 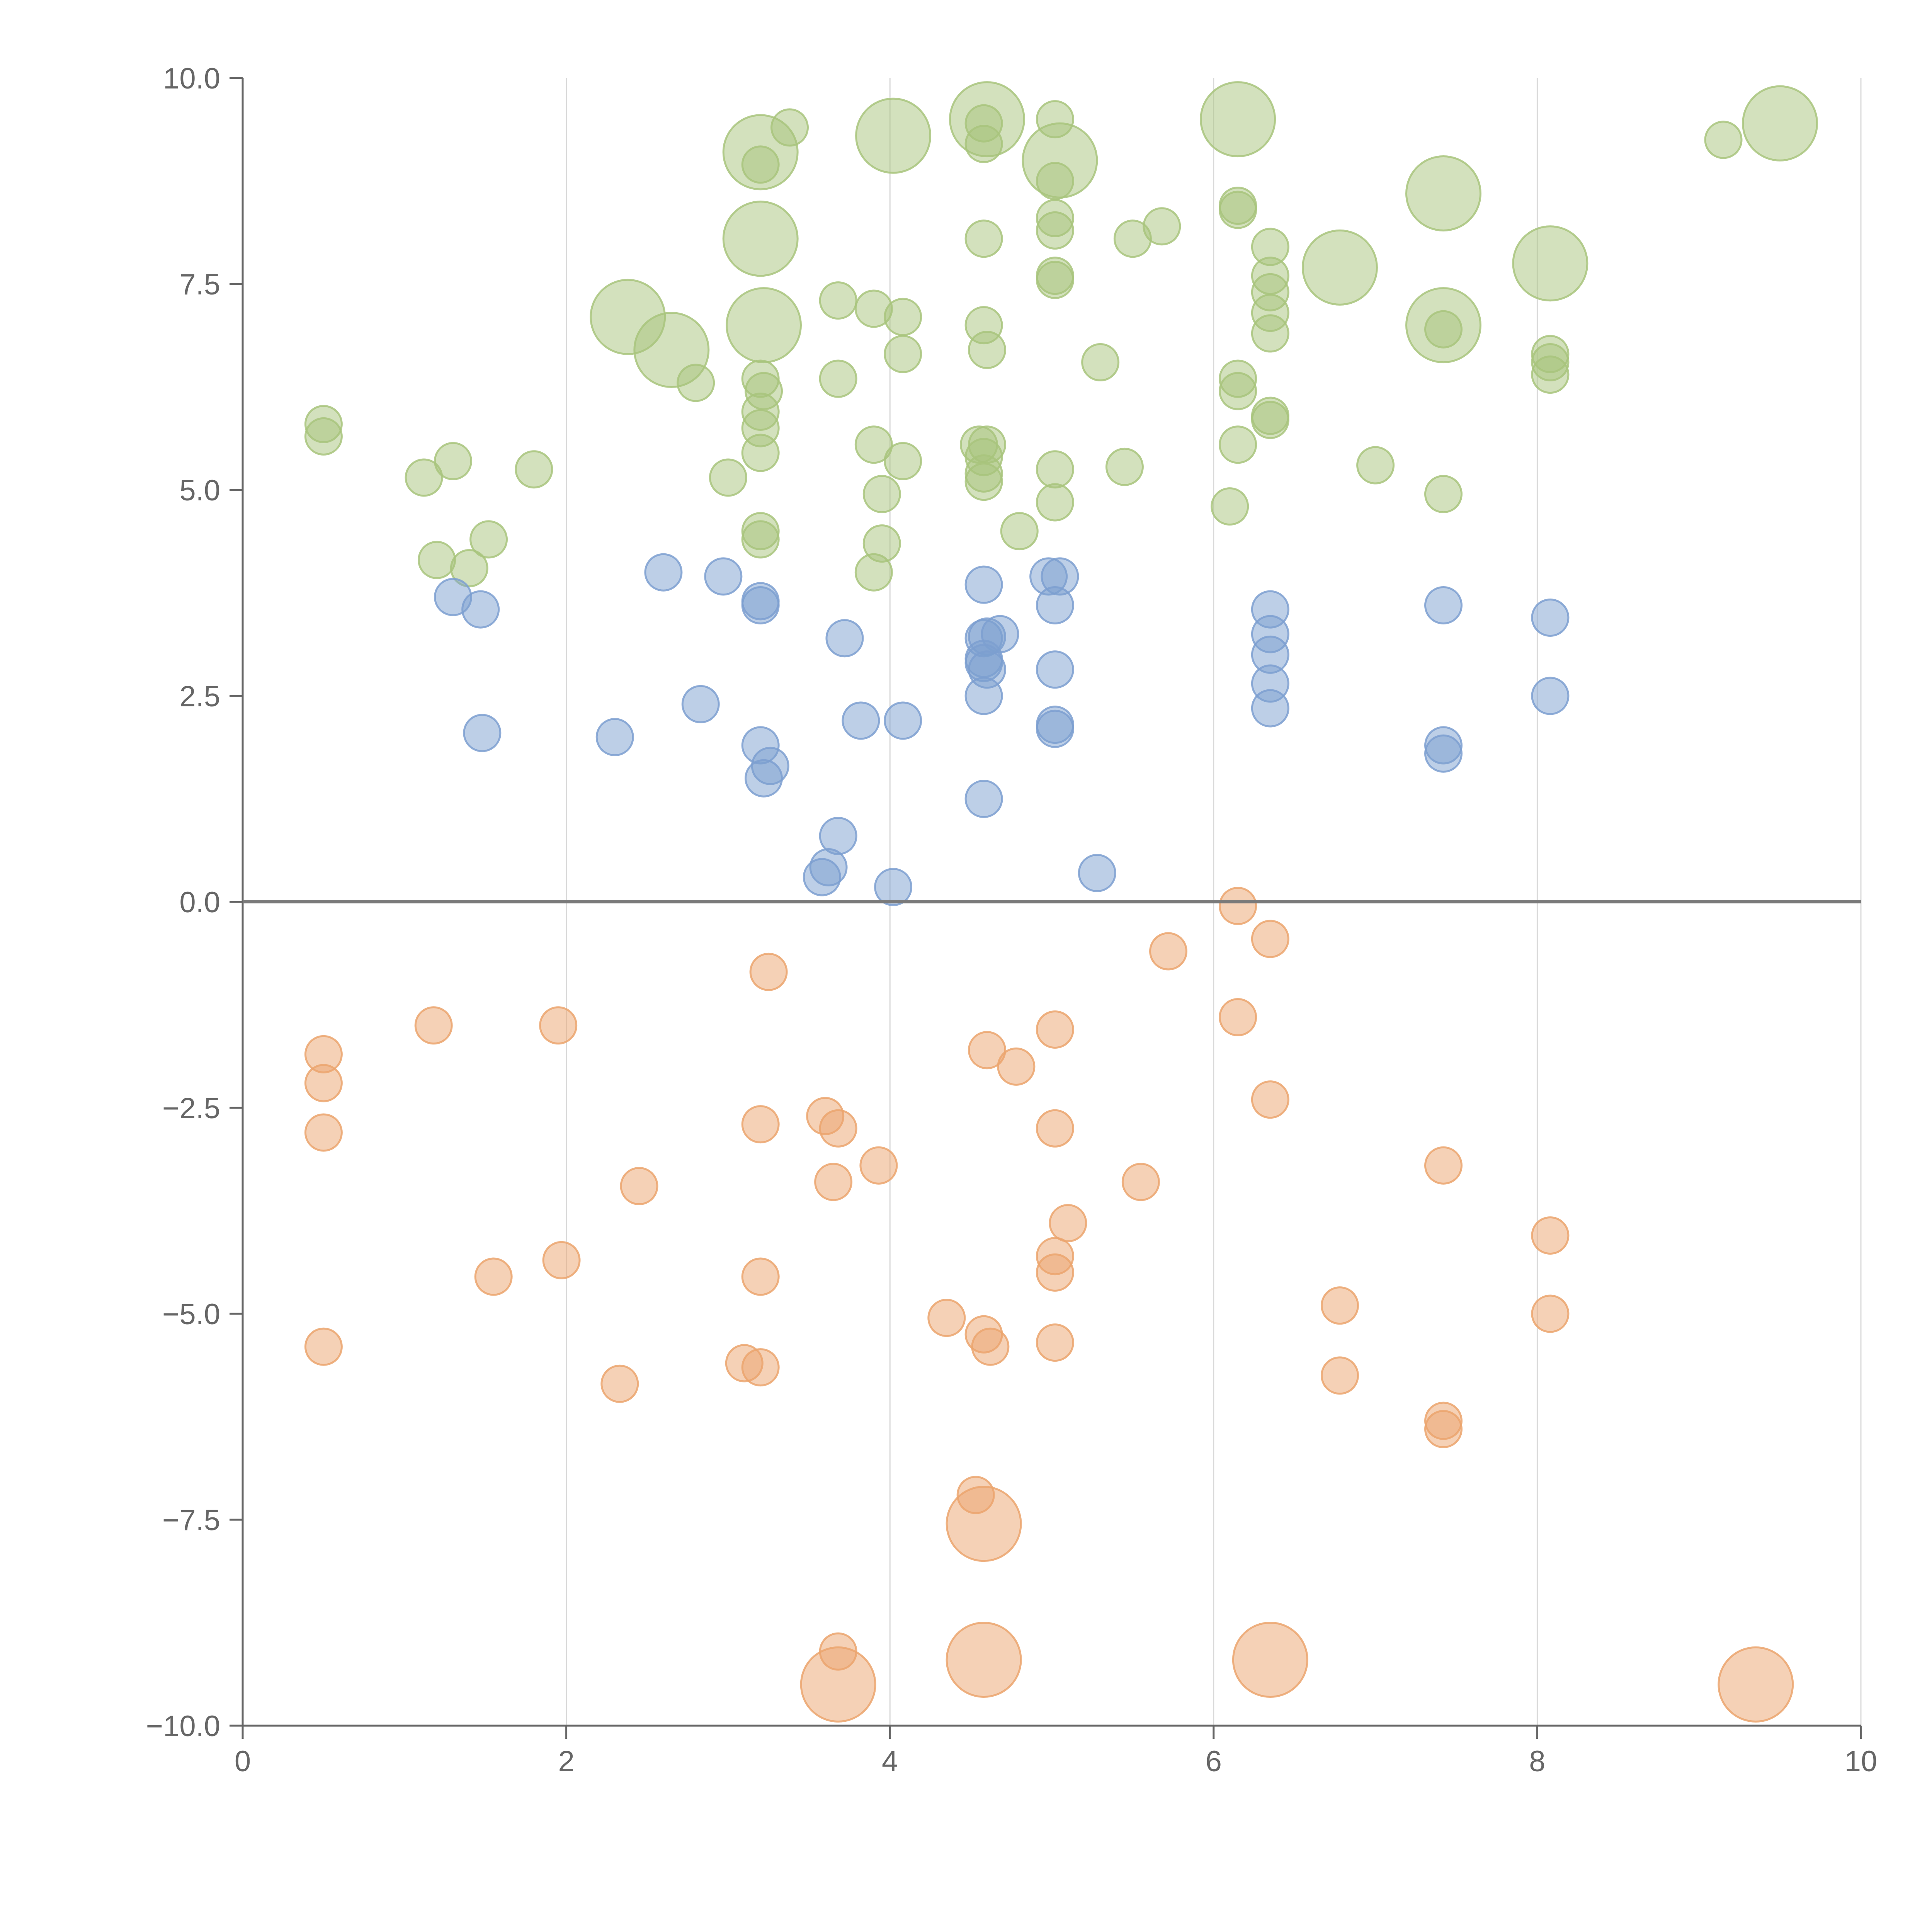 I want to click on y-tick-label: 2.5, so click(x=200, y=696).